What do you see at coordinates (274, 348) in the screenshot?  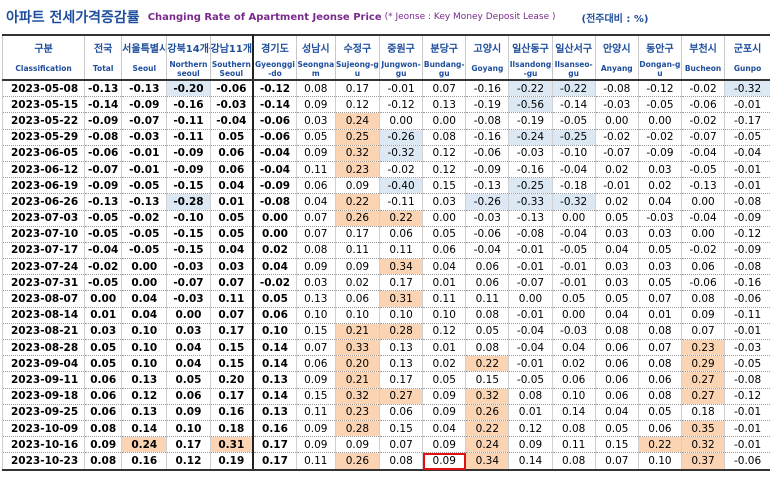 I see `rate-cell: 0.14` at bounding box center [274, 348].